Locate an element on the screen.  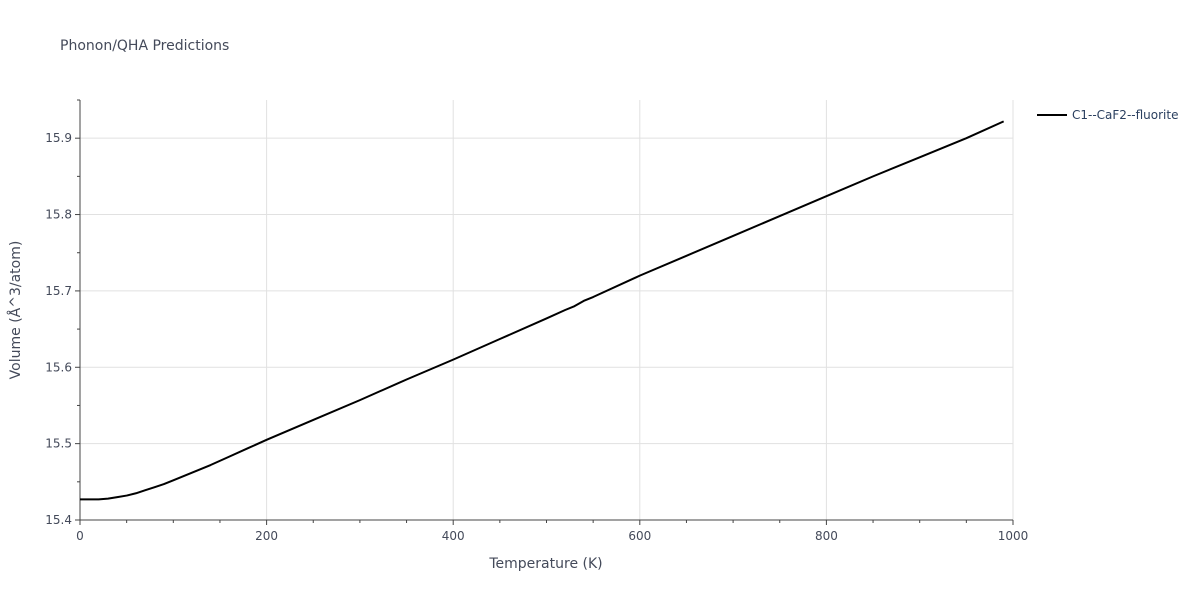
x-tick-label: 200 is located at coordinates (266, 536).